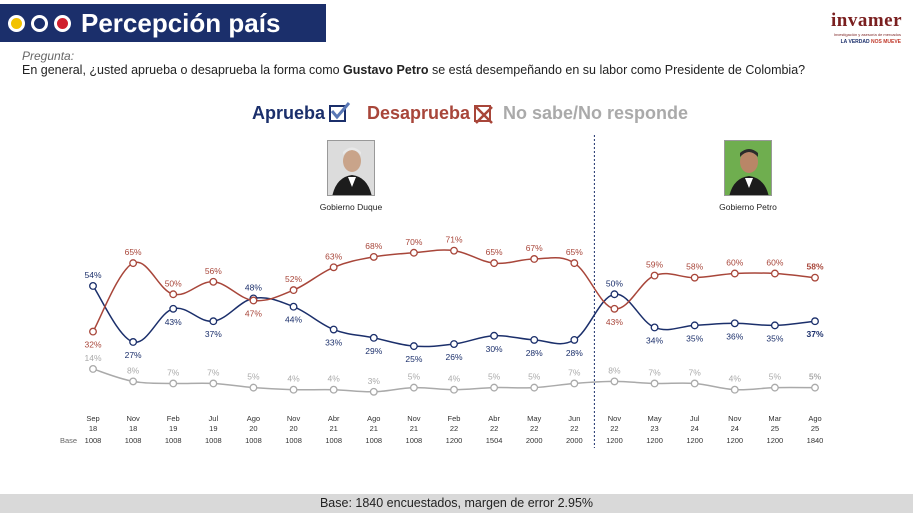 The width and height of the screenshot is (913, 513). I want to click on x-tick-month: Feb, so click(454, 418).